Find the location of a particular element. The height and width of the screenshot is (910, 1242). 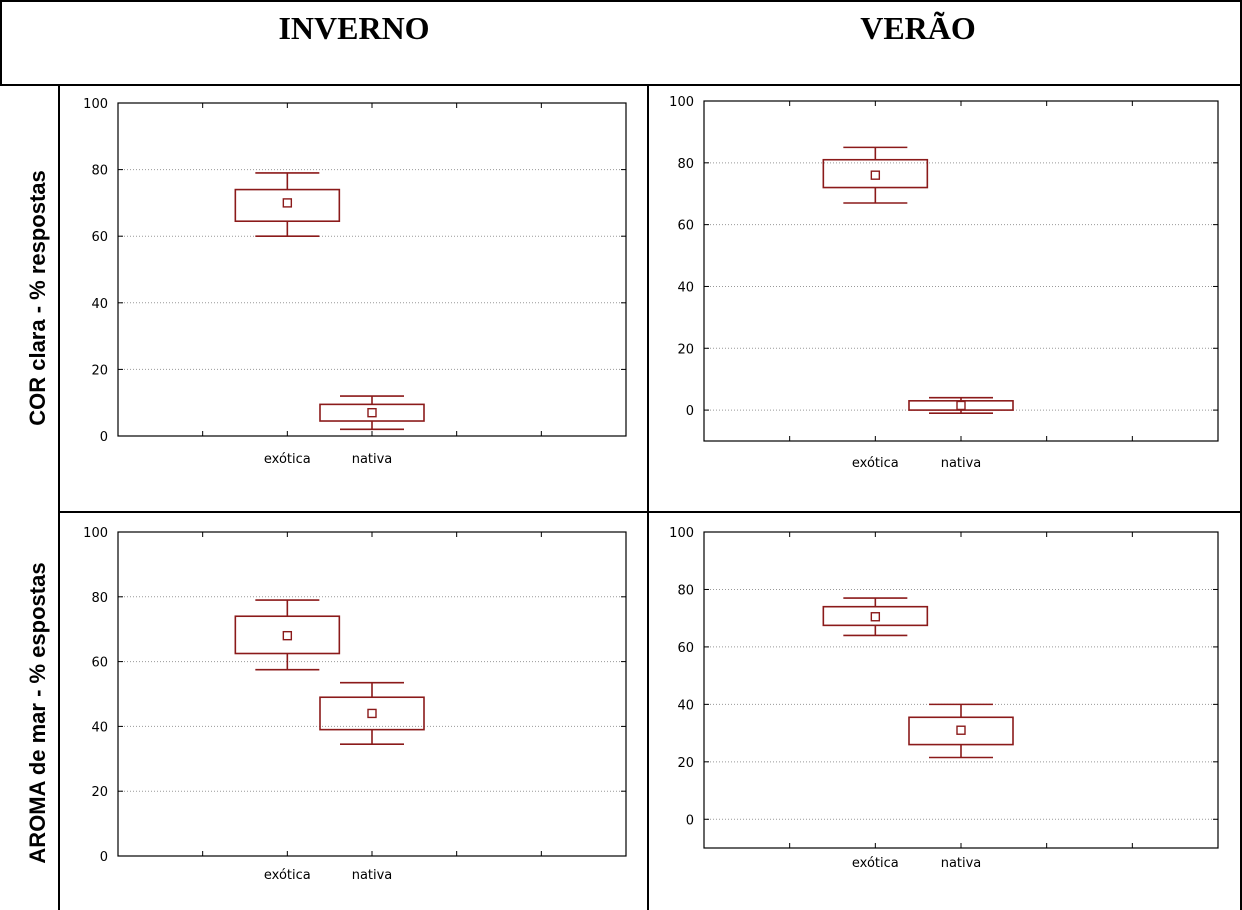

row-label-cor-clara-text: COR clara - % respostas is located at coordinates (37, 298).